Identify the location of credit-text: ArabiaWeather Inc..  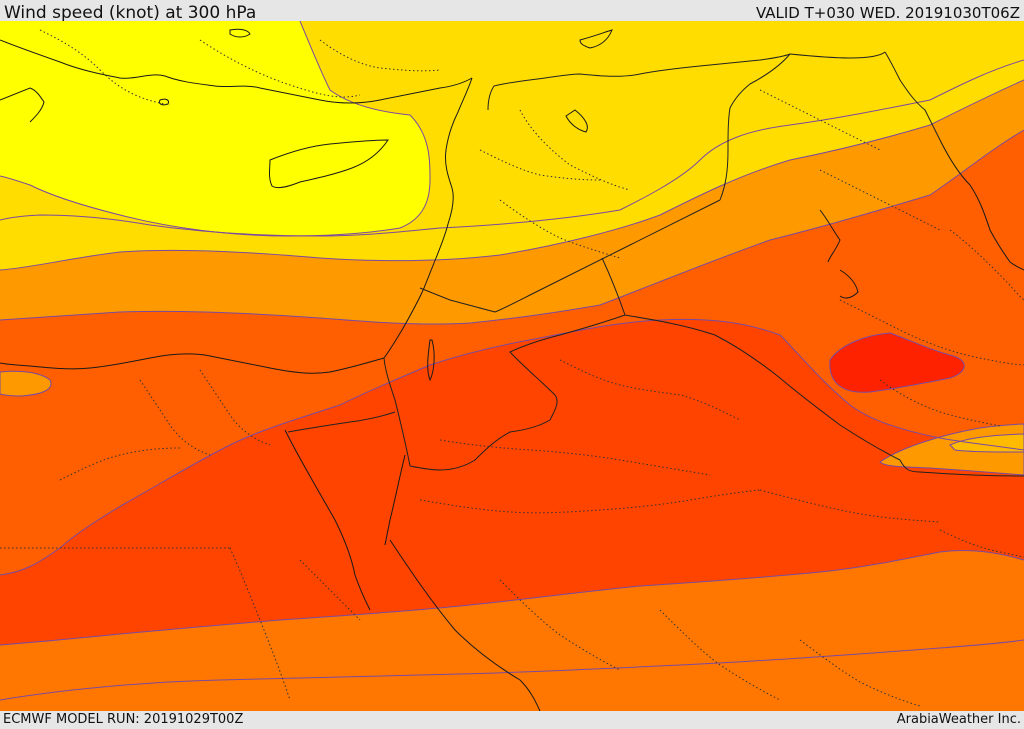
(958, 719).